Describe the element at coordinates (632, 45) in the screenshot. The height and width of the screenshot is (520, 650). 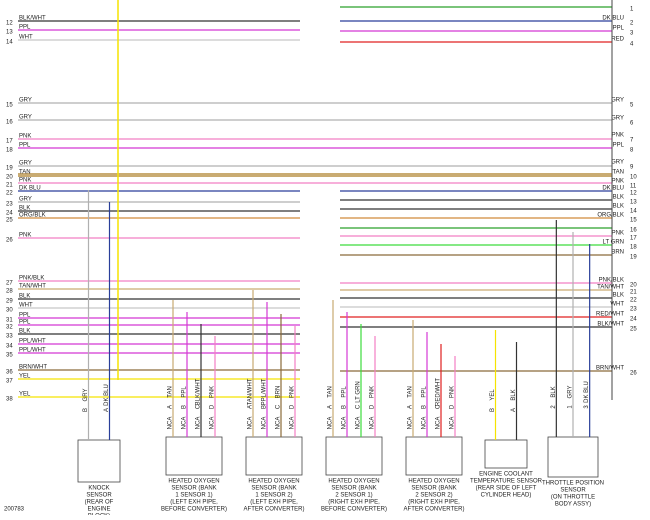
I see `row-number: 4` at that location.